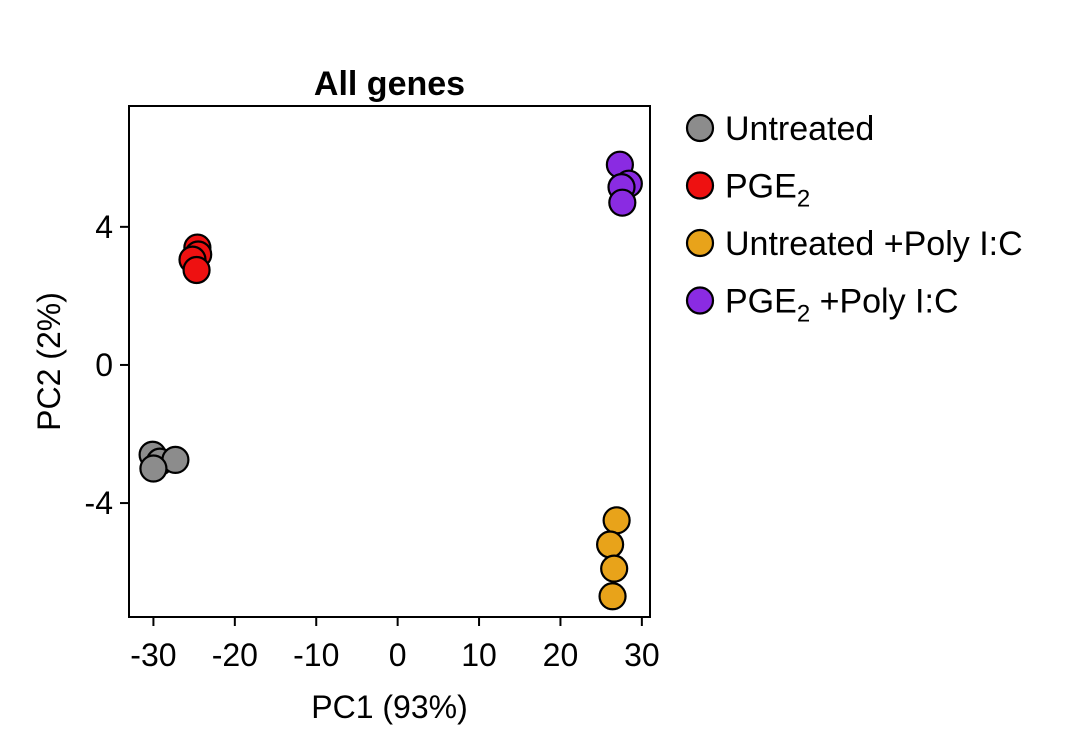 This screenshot has width=1083, height=737. I want to click on y-axis-label: PC2 (2%), so click(49, 361).